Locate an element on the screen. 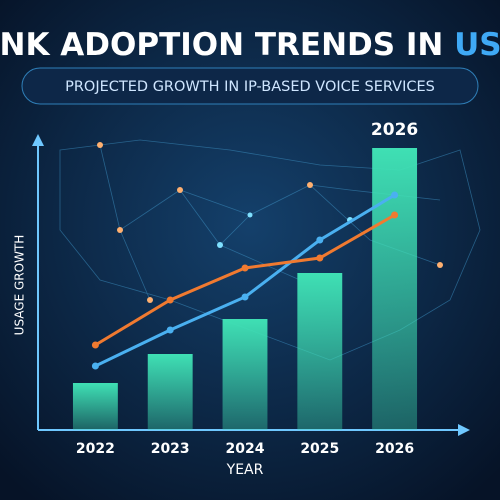 Image resolution: width=500 pixels, height=500 pixels. y-axis-arrow is located at coordinates (38, 140).